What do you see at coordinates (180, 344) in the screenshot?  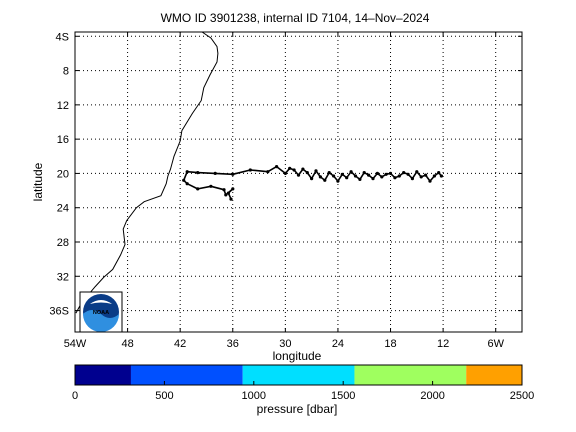 I see `x-tick-label: 42` at bounding box center [180, 344].